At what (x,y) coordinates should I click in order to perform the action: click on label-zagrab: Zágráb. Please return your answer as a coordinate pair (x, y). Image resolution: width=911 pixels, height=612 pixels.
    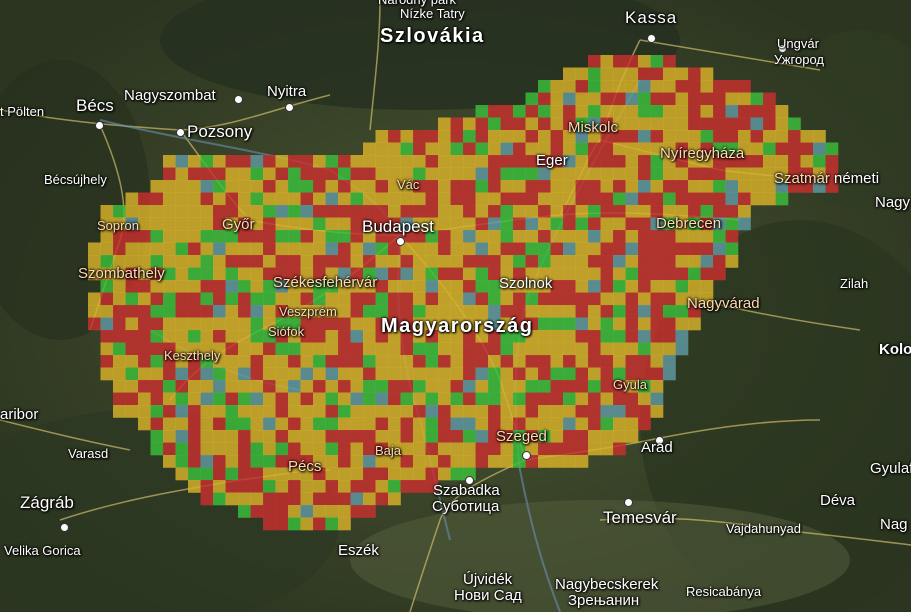
    Looking at the image, I should click on (47, 502).